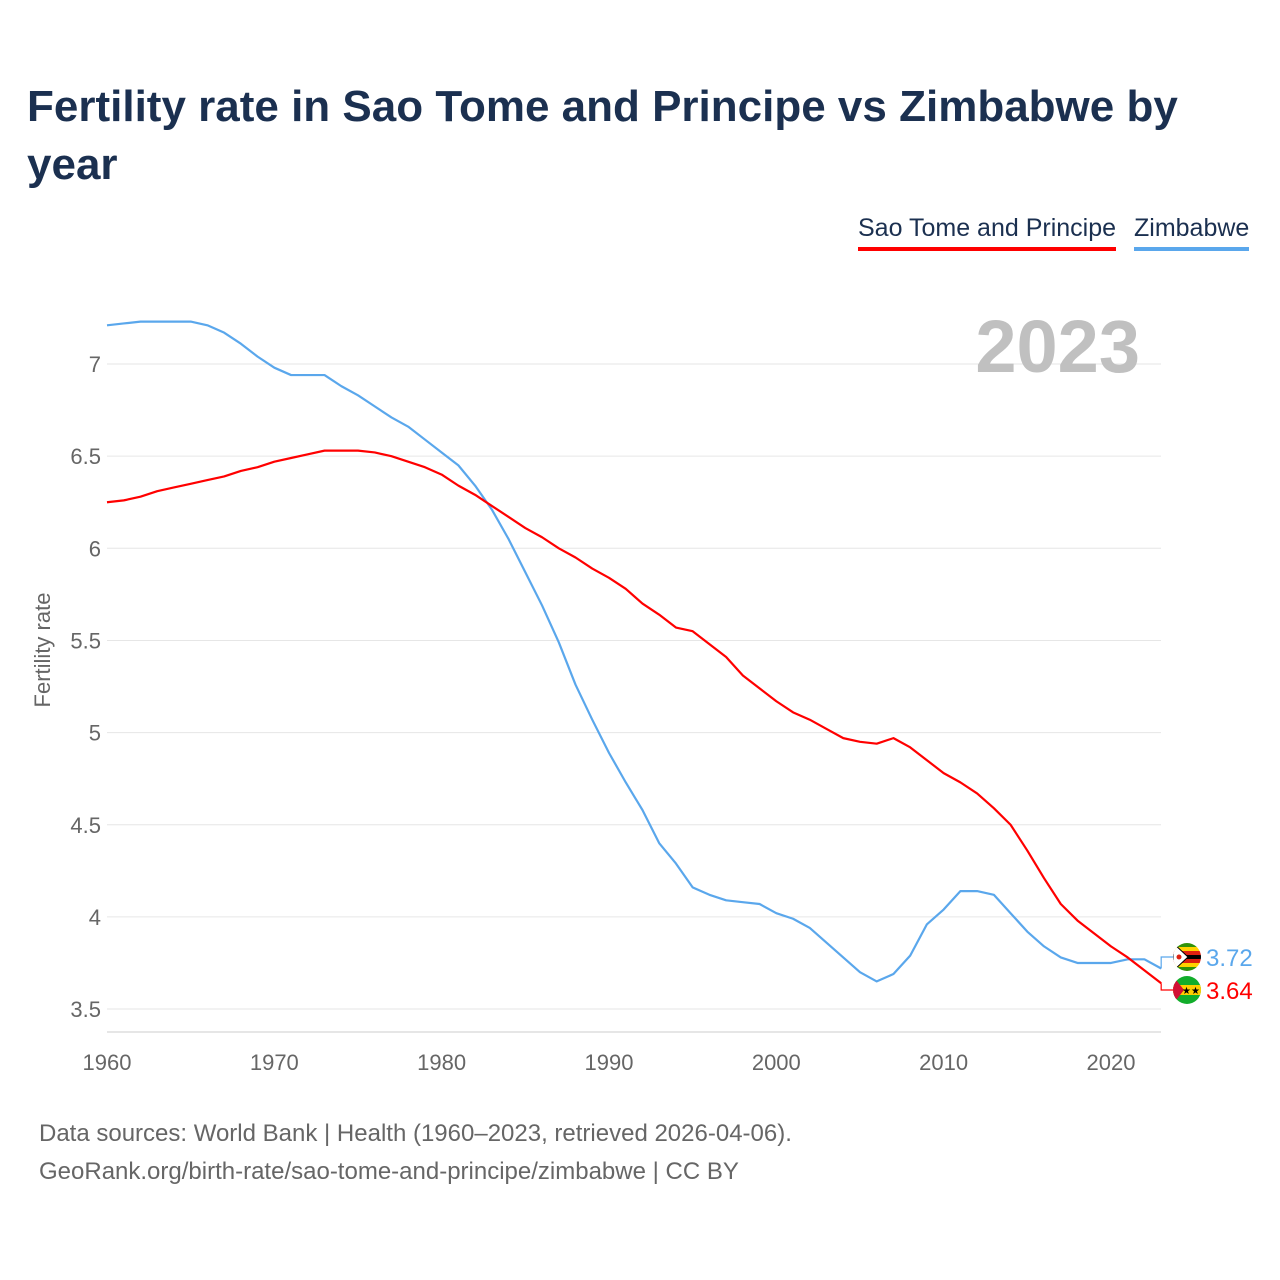 The image size is (1280, 1280). I want to click on x-tick-label: 2000, so click(776, 1062).